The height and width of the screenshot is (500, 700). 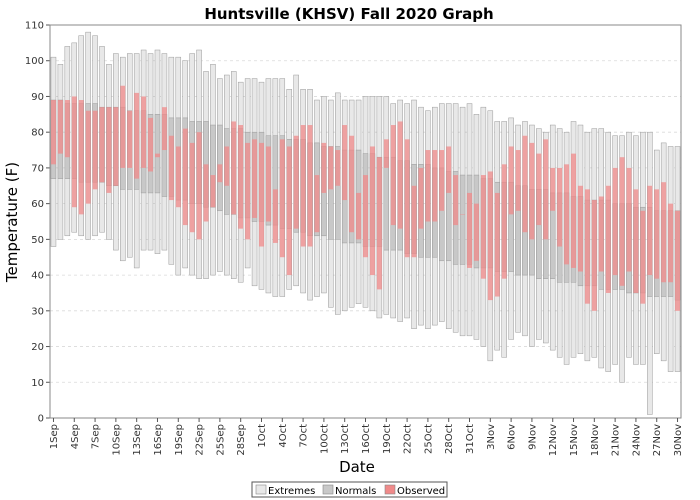 What do you see at coordinates (37, 240) in the screenshot?
I see `y-tick-label: 50` at bounding box center [37, 240].